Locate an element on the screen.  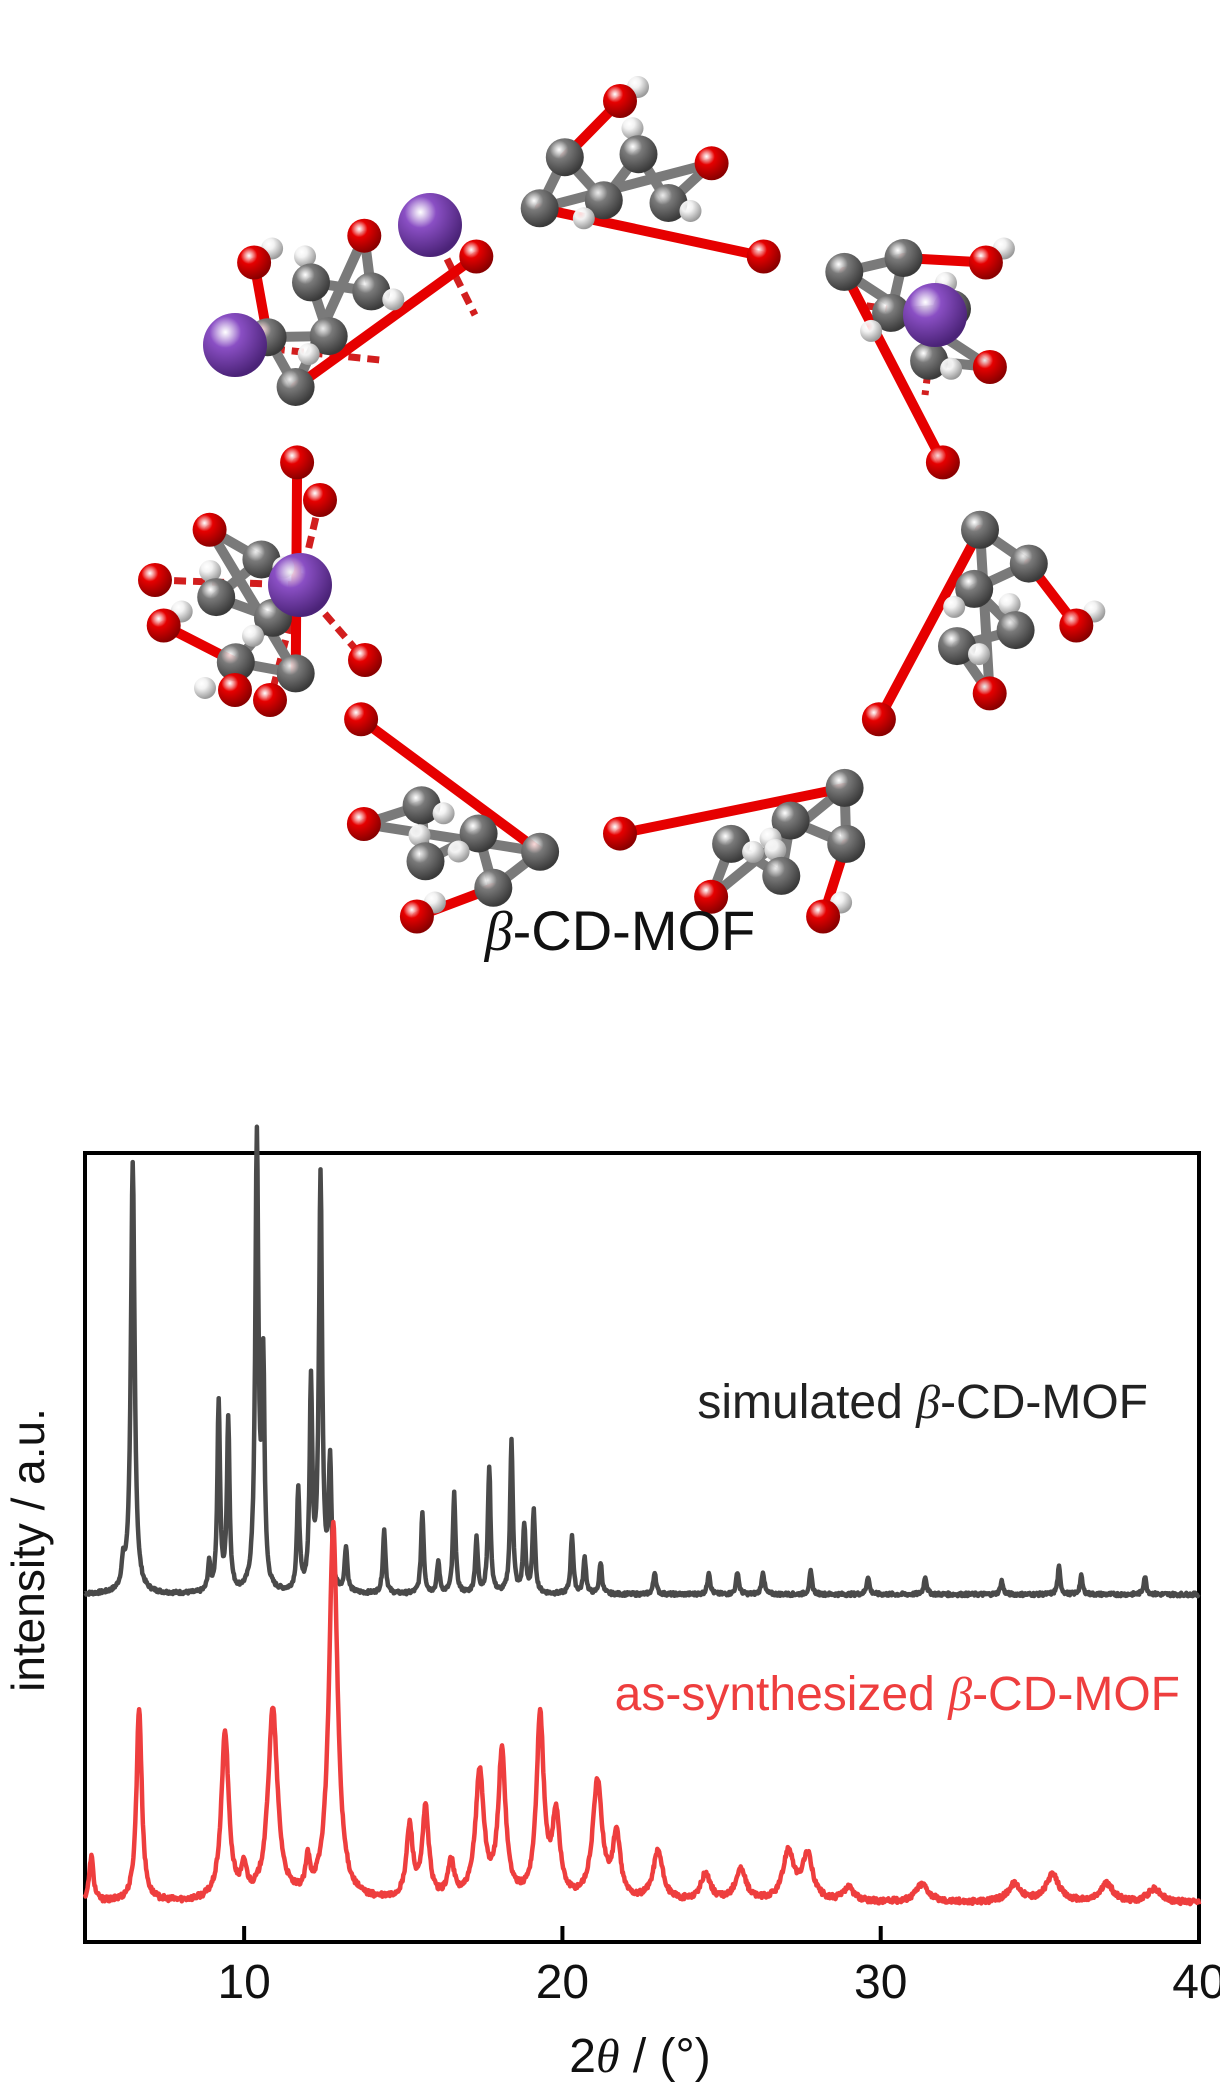
x-axis-label: 2θ / (°) is located at coordinates (639, 2056).